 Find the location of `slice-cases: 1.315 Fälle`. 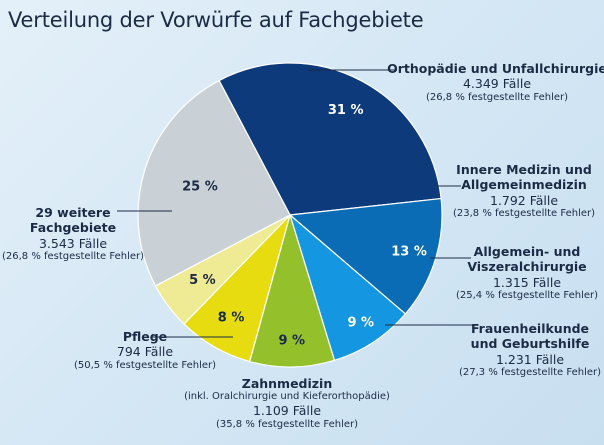

slice-cases: 1.315 Fälle is located at coordinates (527, 282).